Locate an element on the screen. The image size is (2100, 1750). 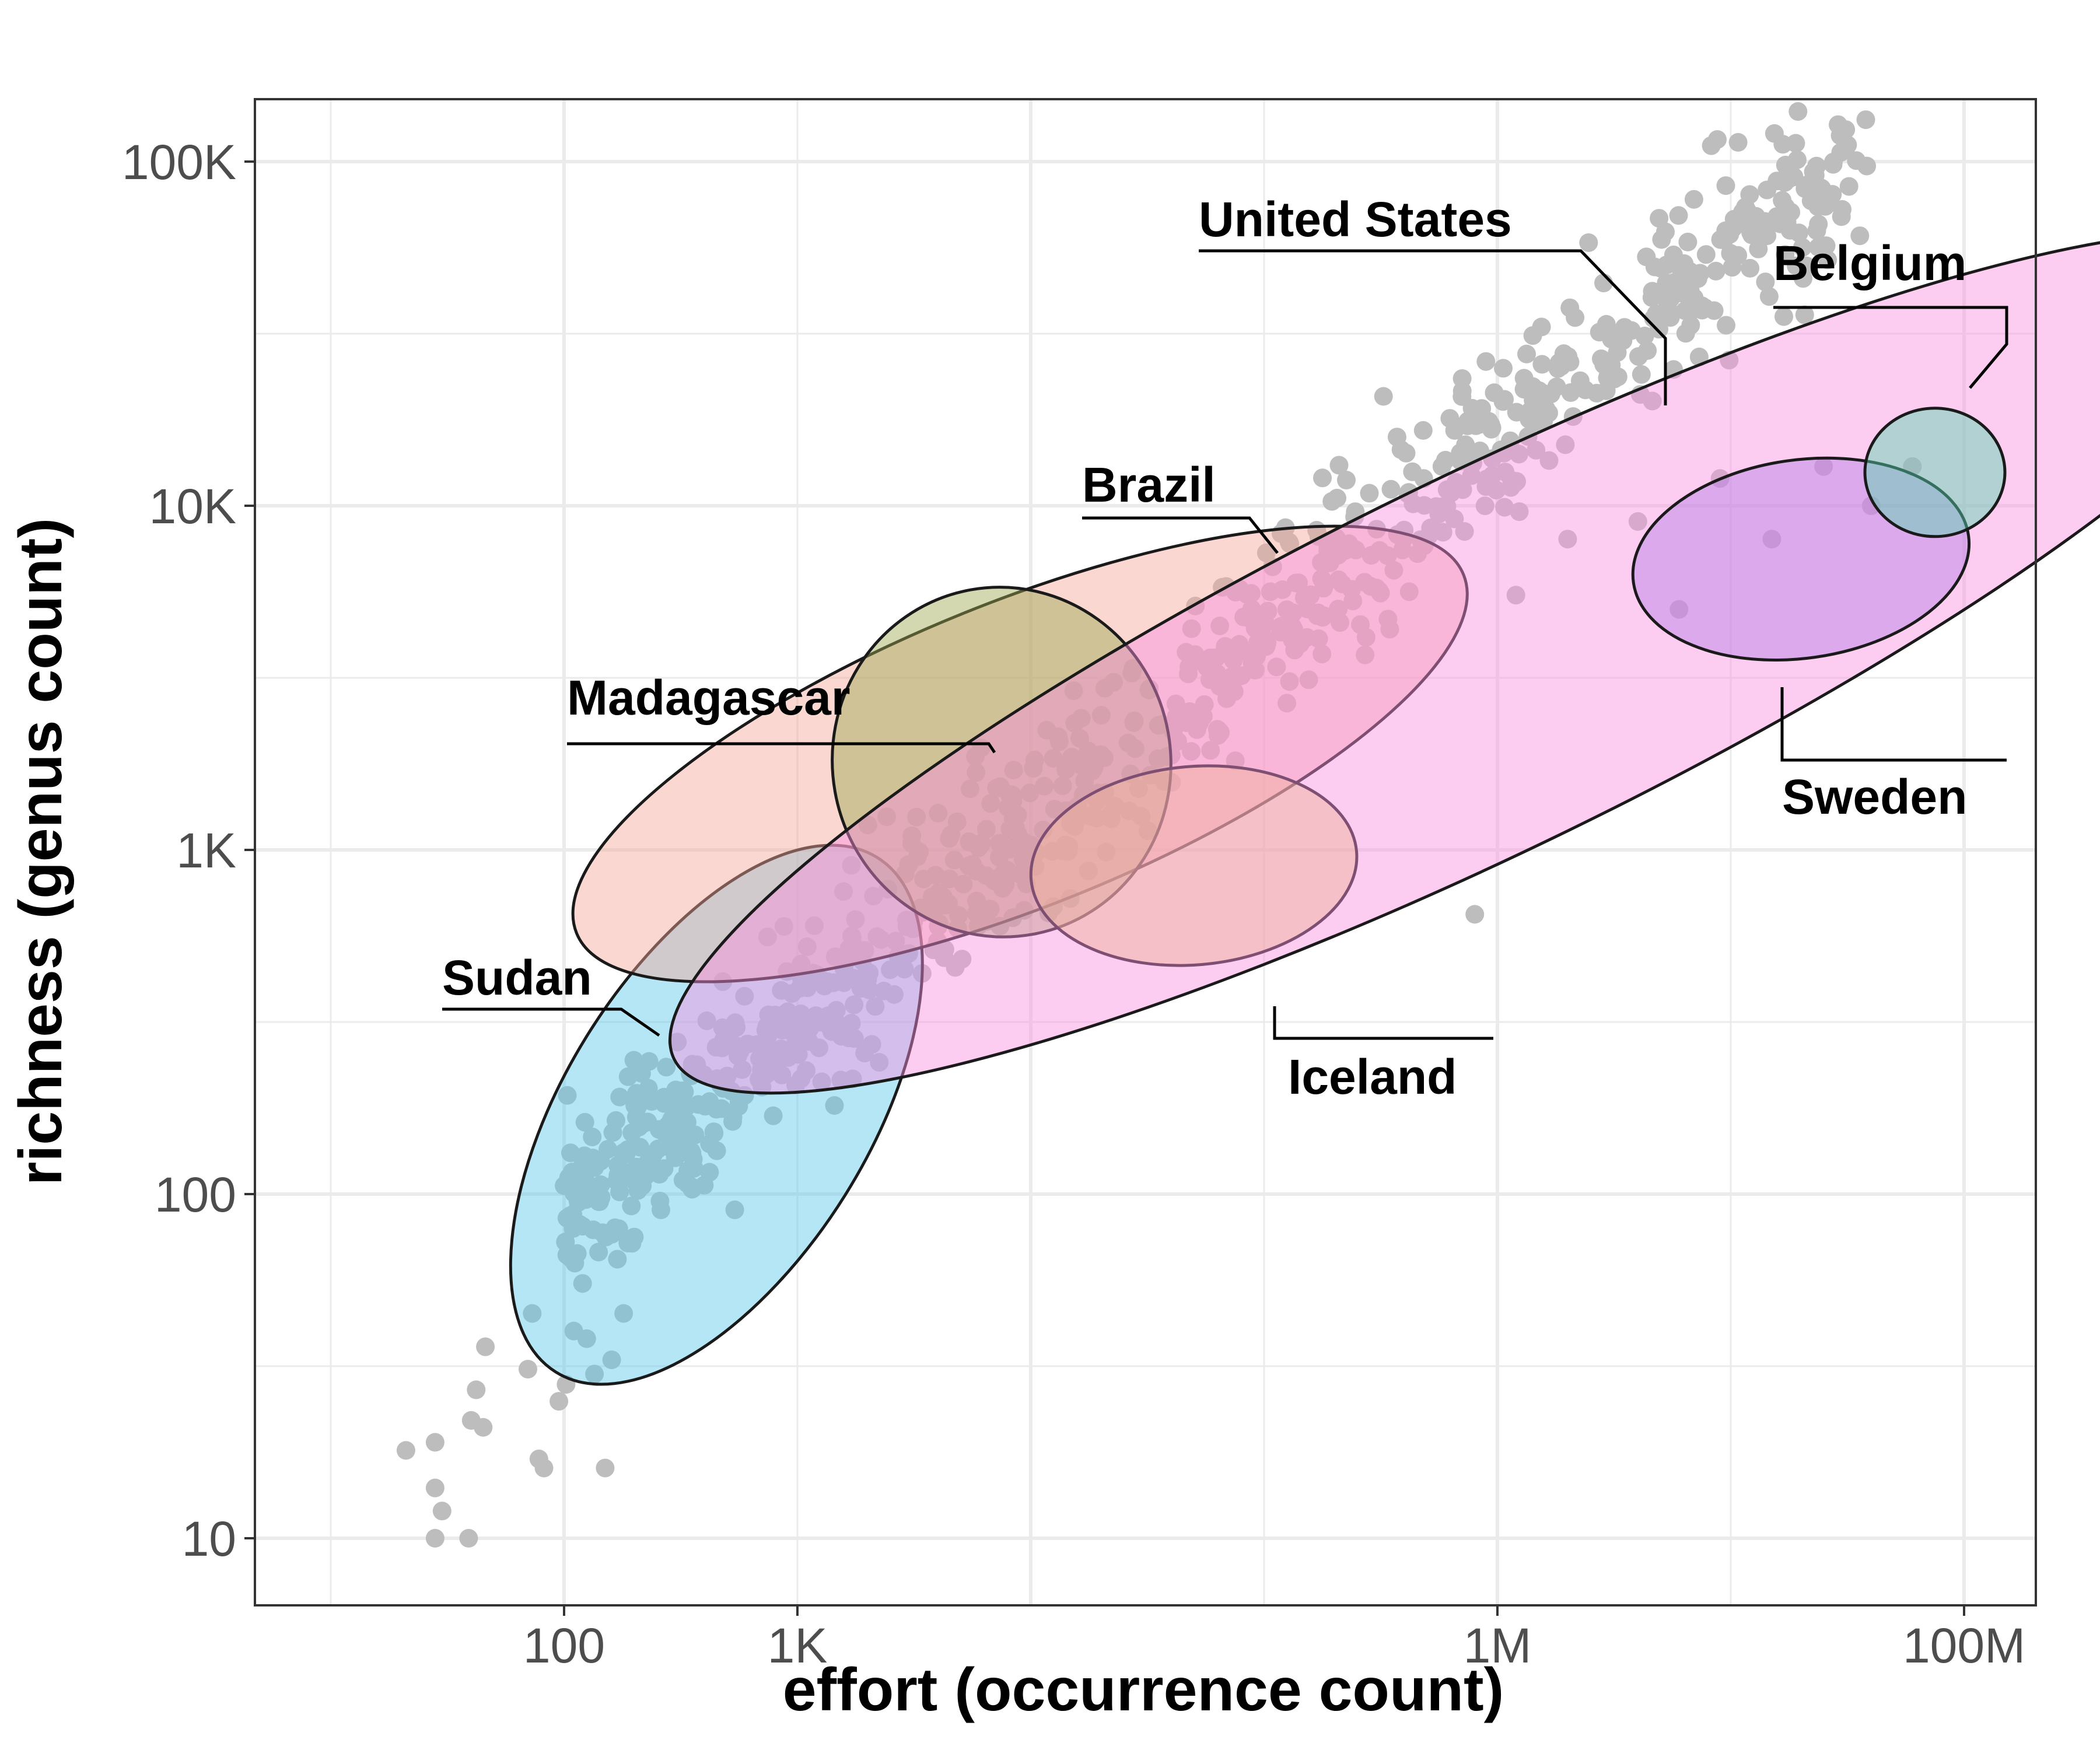
y-tick-label: 10 is located at coordinates (209, 1538).